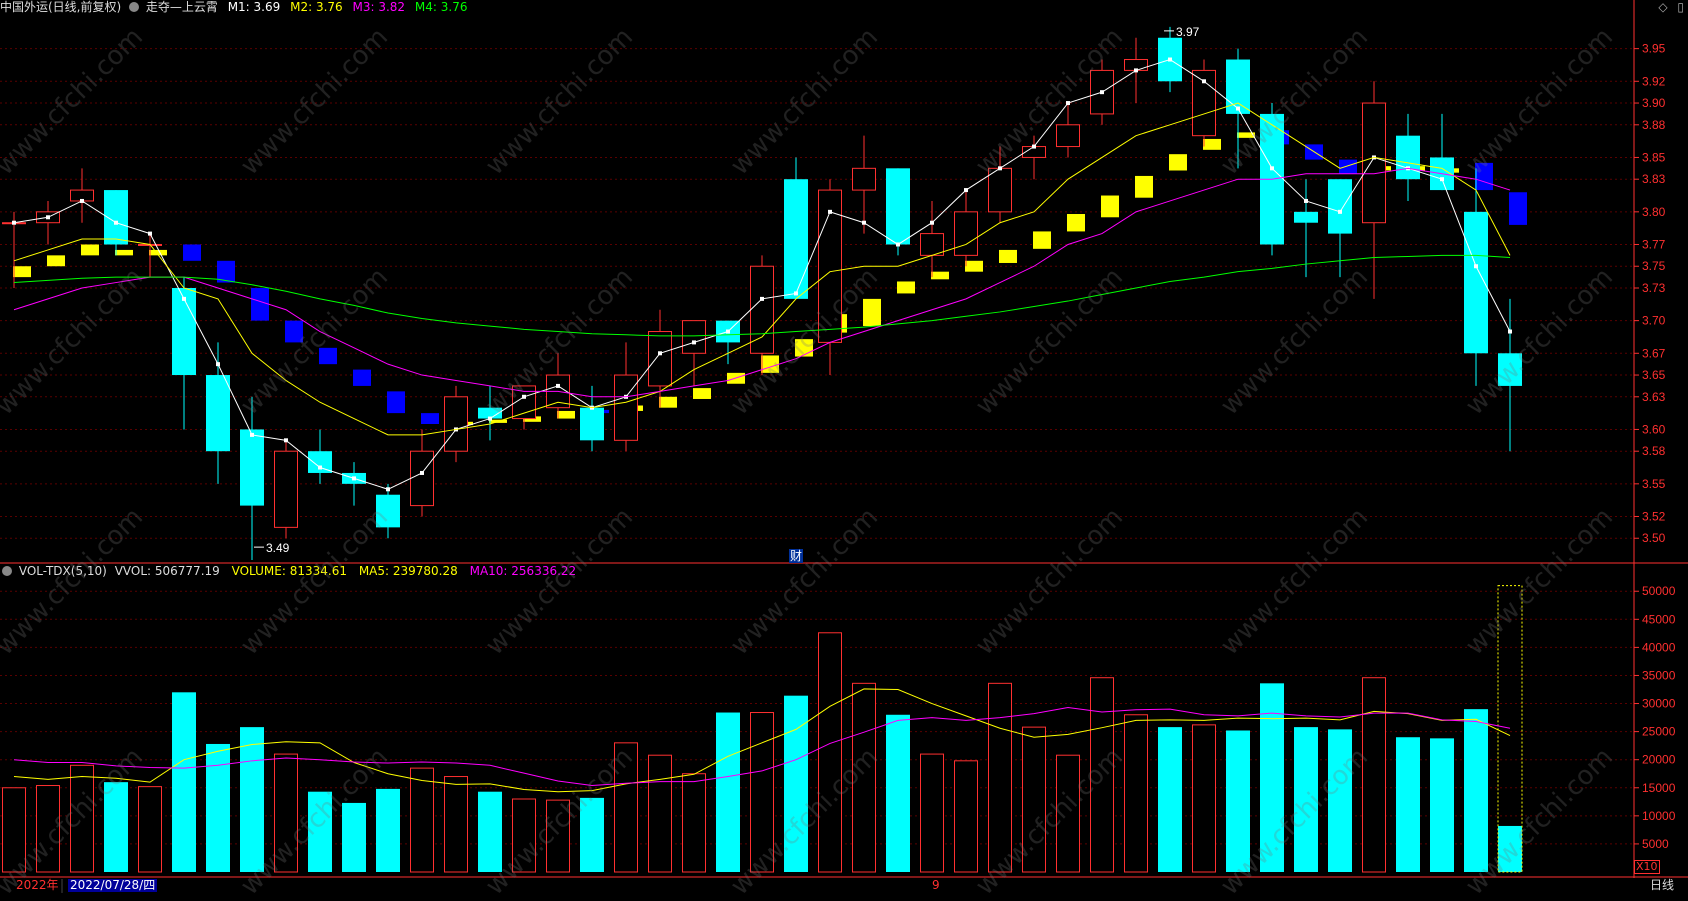 This screenshot has height=901, width=1688. What do you see at coordinates (1655, 844) in the screenshot?
I see `volume-tick-label: 5000` at bounding box center [1655, 844].